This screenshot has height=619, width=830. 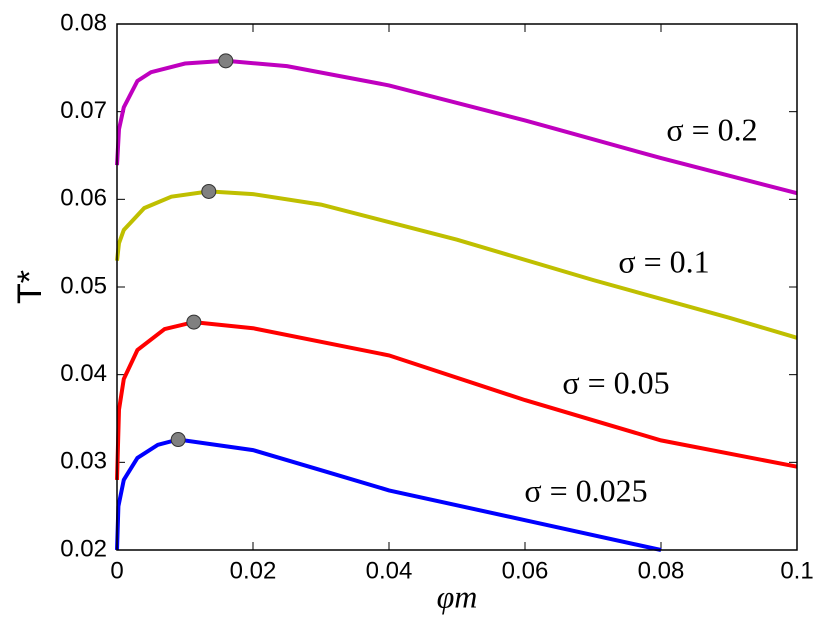 I want to click on y-tick-label: 0.06, so click(x=83, y=198).